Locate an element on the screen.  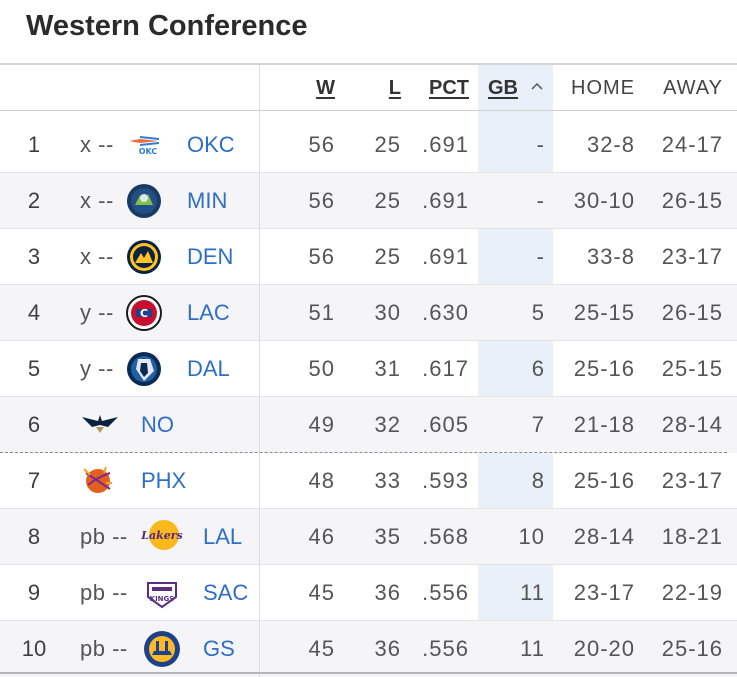
no-logo is located at coordinates (99, 425).